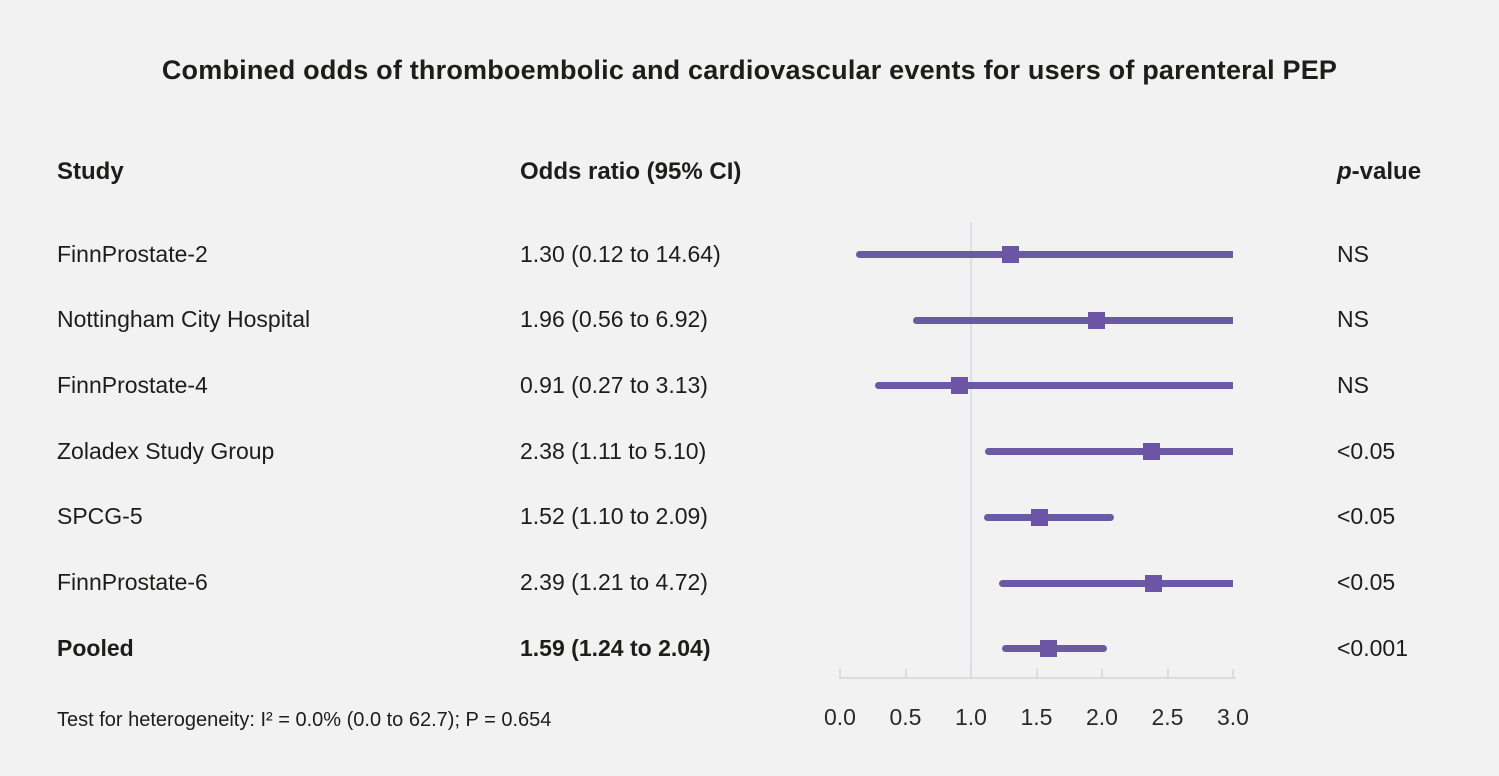 The image size is (1499, 776). What do you see at coordinates (1036, 717) in the screenshot?
I see `x-axis-tick-label: 1.5` at bounding box center [1036, 717].